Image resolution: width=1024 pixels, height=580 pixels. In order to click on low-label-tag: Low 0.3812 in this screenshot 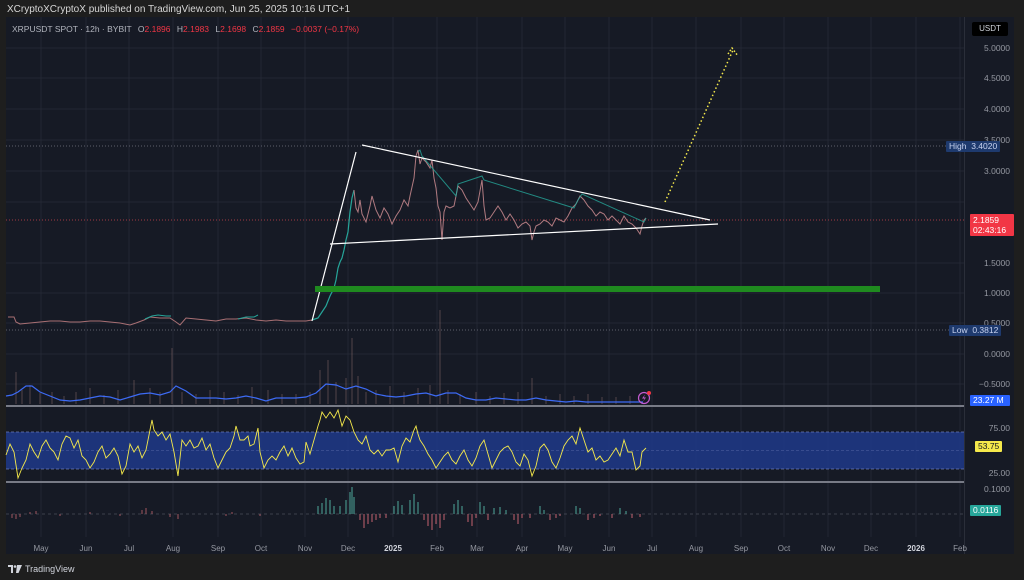, I will do `click(975, 330)`.